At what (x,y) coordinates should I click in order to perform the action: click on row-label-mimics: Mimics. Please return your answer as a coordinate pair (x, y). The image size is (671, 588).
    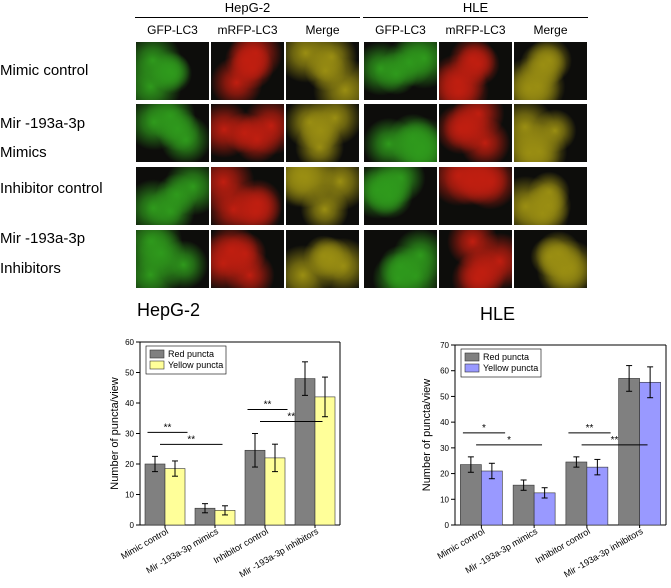
    Looking at the image, I should click on (23, 152).